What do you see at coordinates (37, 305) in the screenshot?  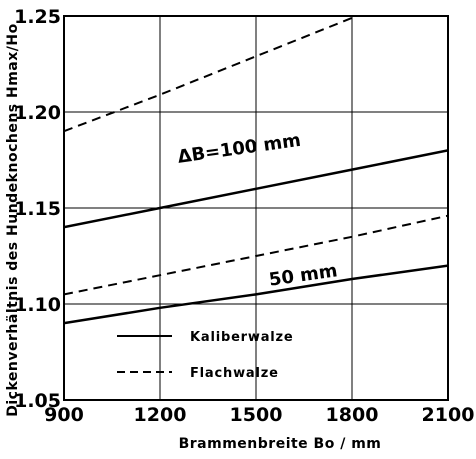 I see `y-tick-label: 1.10` at bounding box center [37, 305].